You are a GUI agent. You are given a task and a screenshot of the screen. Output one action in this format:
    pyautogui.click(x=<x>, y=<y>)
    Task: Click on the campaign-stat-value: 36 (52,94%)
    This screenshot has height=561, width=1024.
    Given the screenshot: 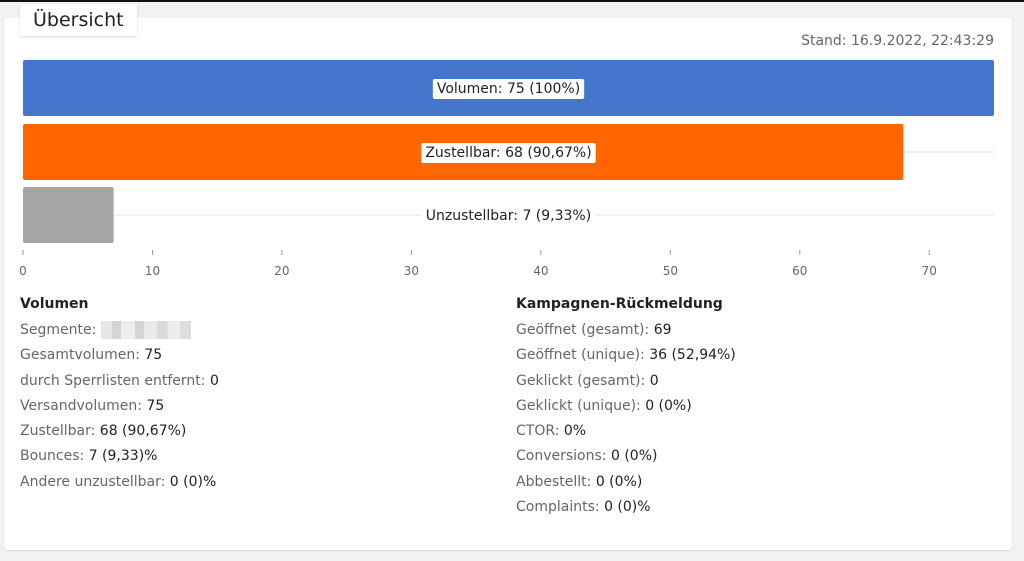 What is the action you would take?
    pyautogui.click(x=692, y=355)
    